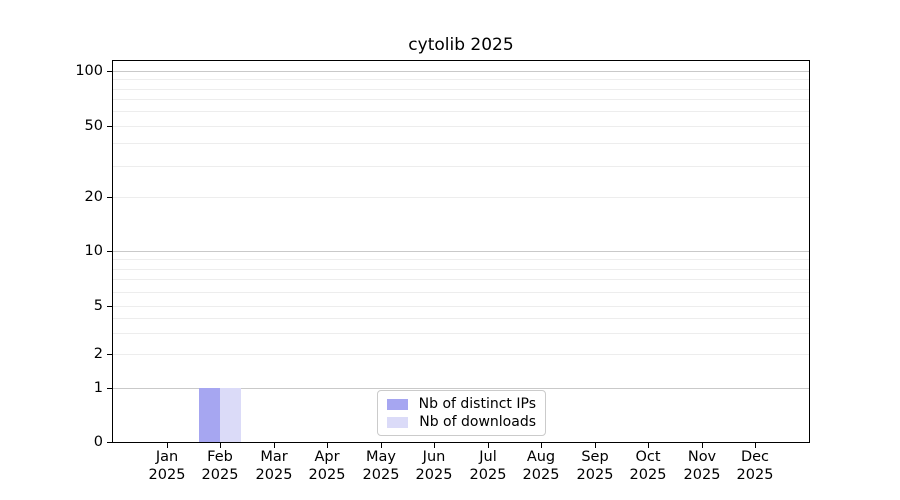 The image size is (900, 500). I want to click on x-tick-label: Nov 2025, so click(702, 466).